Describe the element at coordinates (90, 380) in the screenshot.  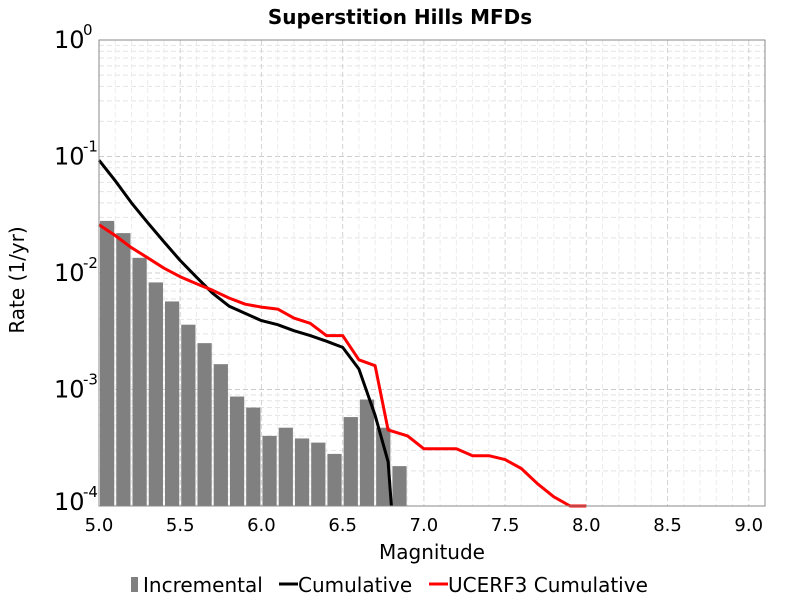
I see `y-tick-exponent: -3` at that location.